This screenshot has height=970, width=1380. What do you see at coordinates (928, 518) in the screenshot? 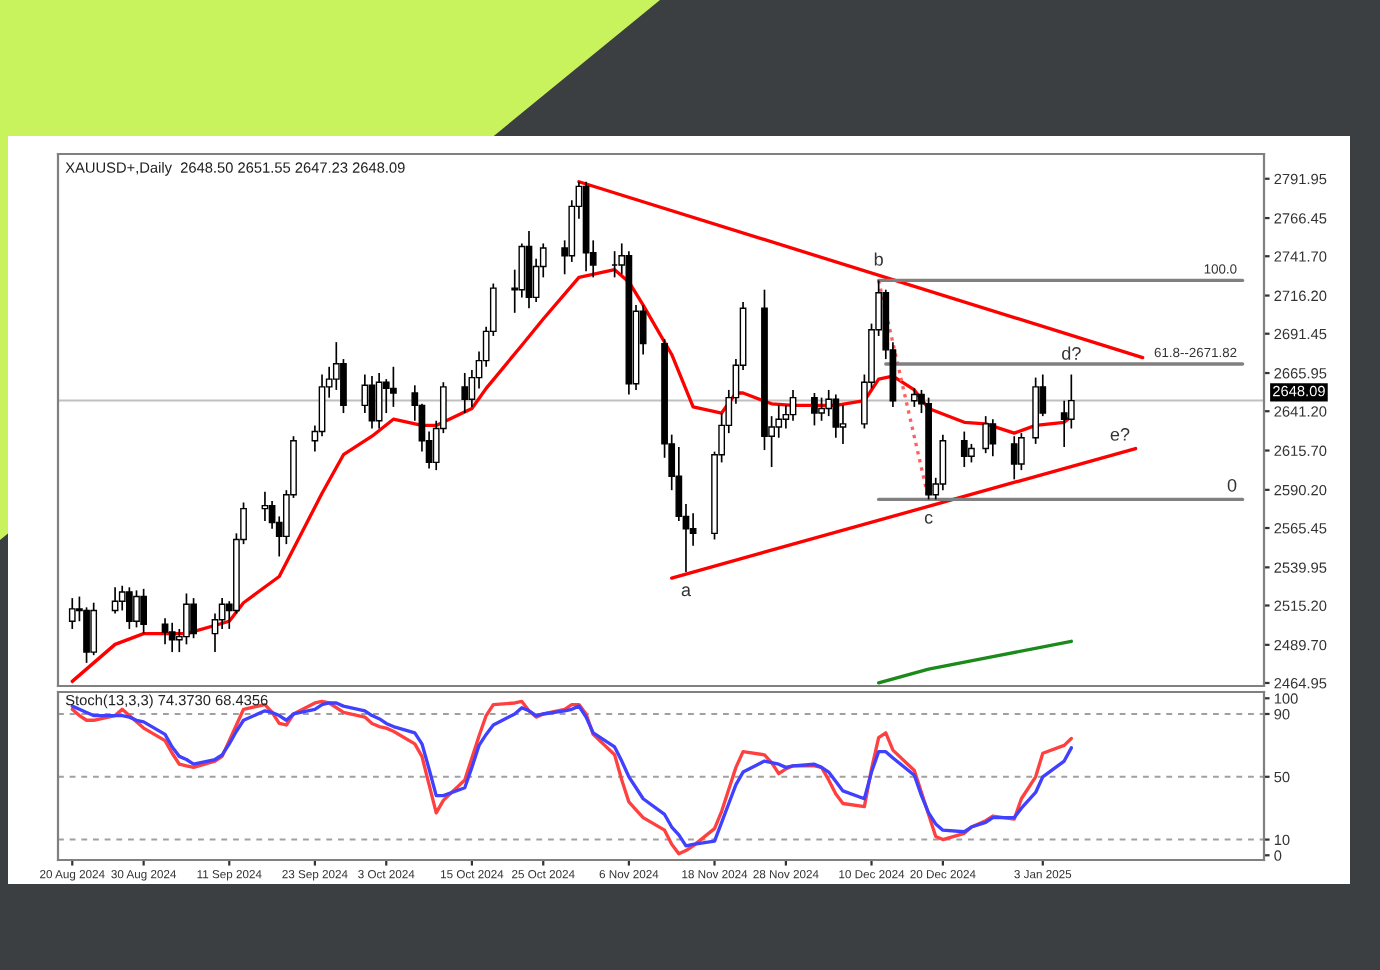
I see `annotation: c` at bounding box center [928, 518].